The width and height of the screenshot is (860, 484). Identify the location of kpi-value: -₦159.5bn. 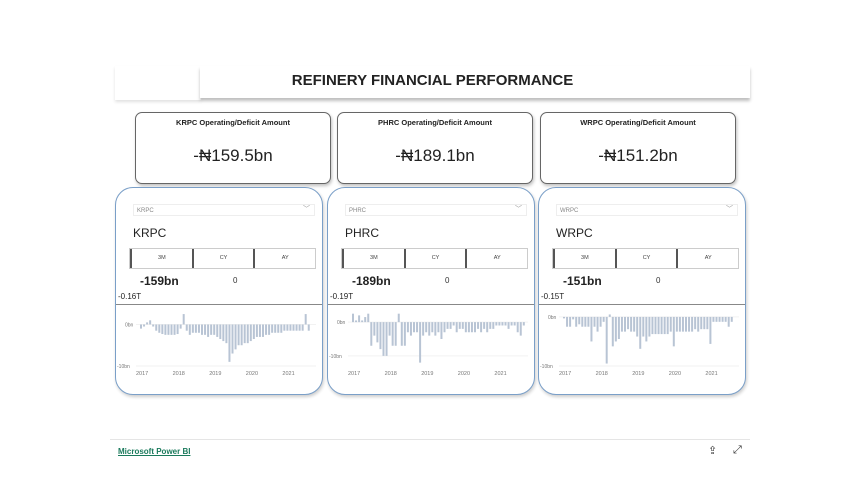
(233, 155).